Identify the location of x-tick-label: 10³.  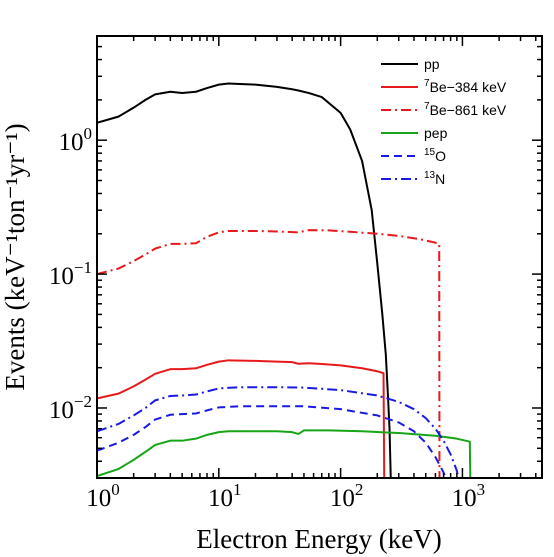
(469, 496).